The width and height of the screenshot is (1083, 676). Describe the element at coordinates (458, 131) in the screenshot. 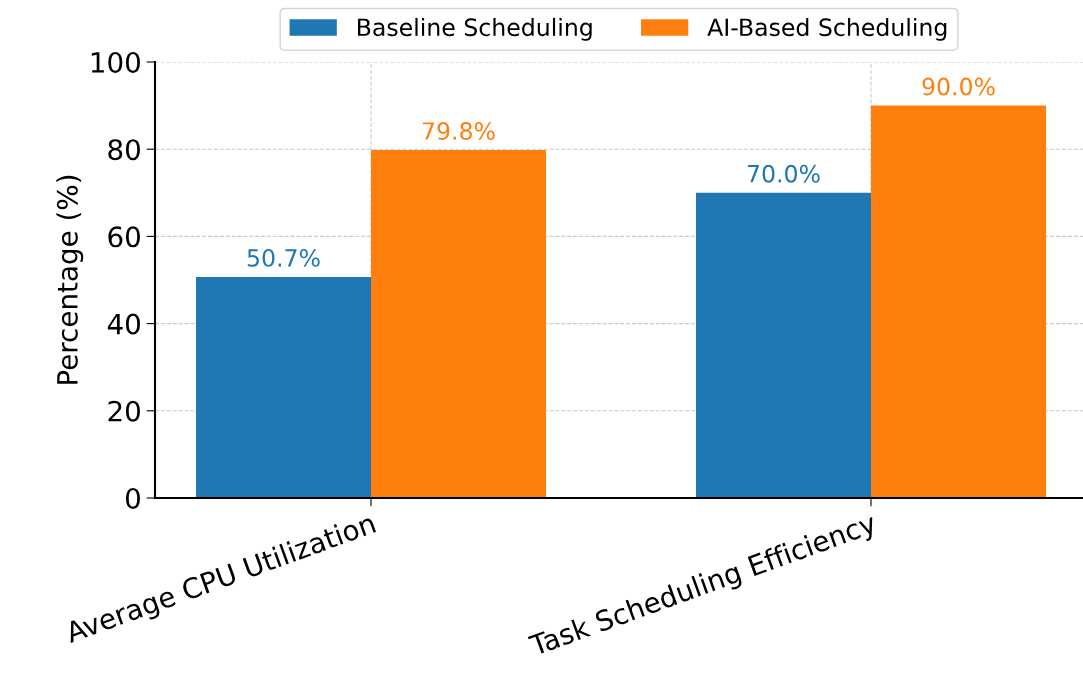

I see `data-label: 79.8%` at that location.